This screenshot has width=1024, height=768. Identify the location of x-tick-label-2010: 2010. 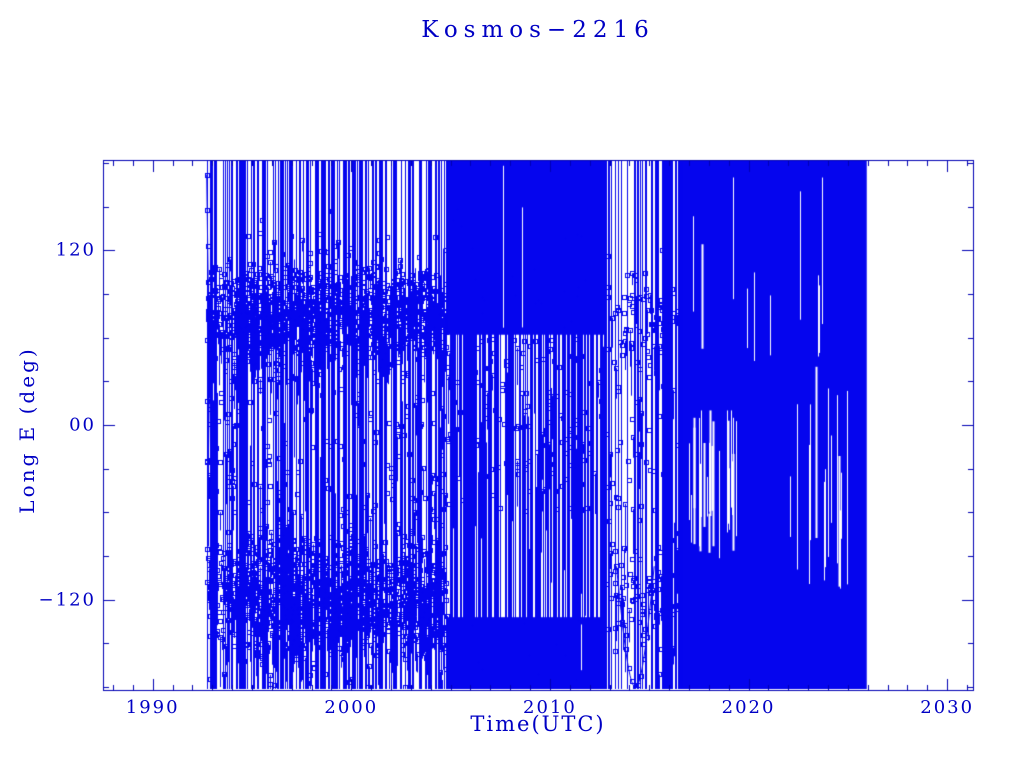
(550, 707).